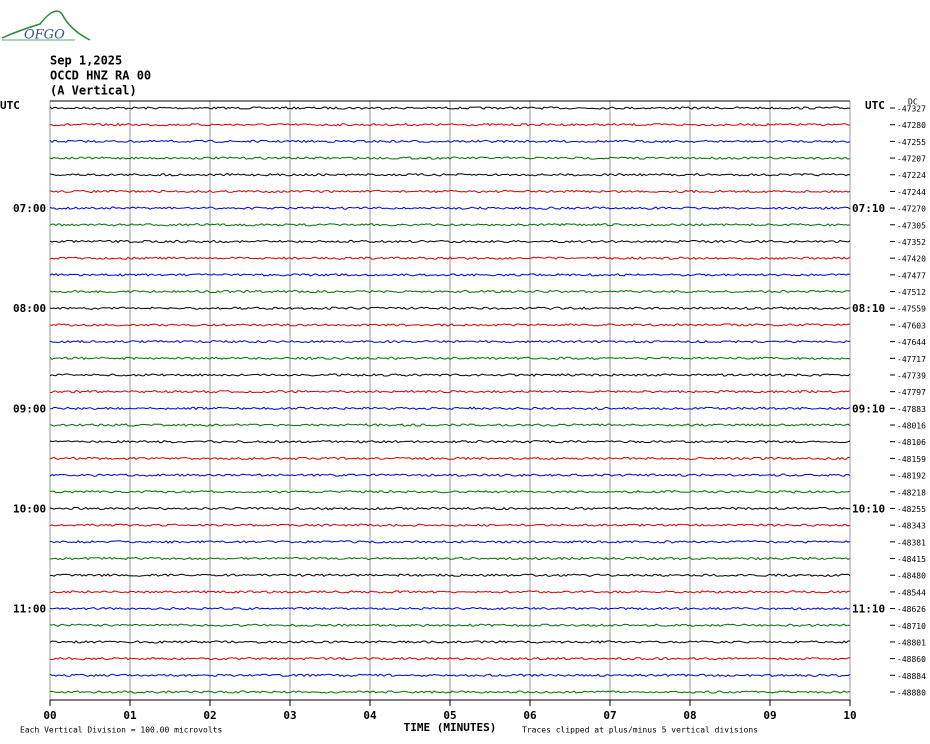  I want to click on offset-label: -48626, so click(911, 609).